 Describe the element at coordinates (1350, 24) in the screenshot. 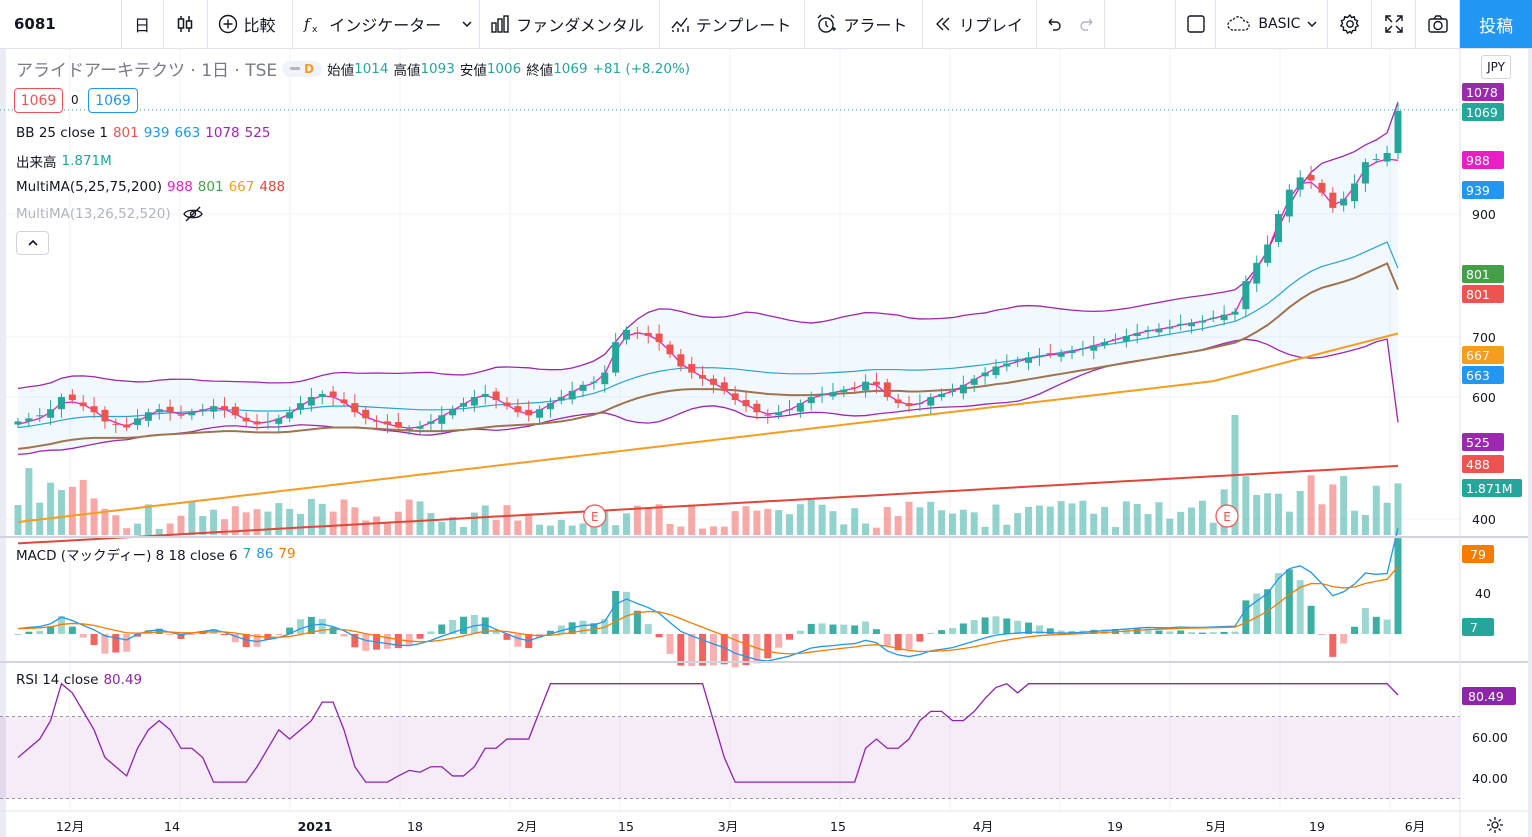

I see `settings-button` at that location.